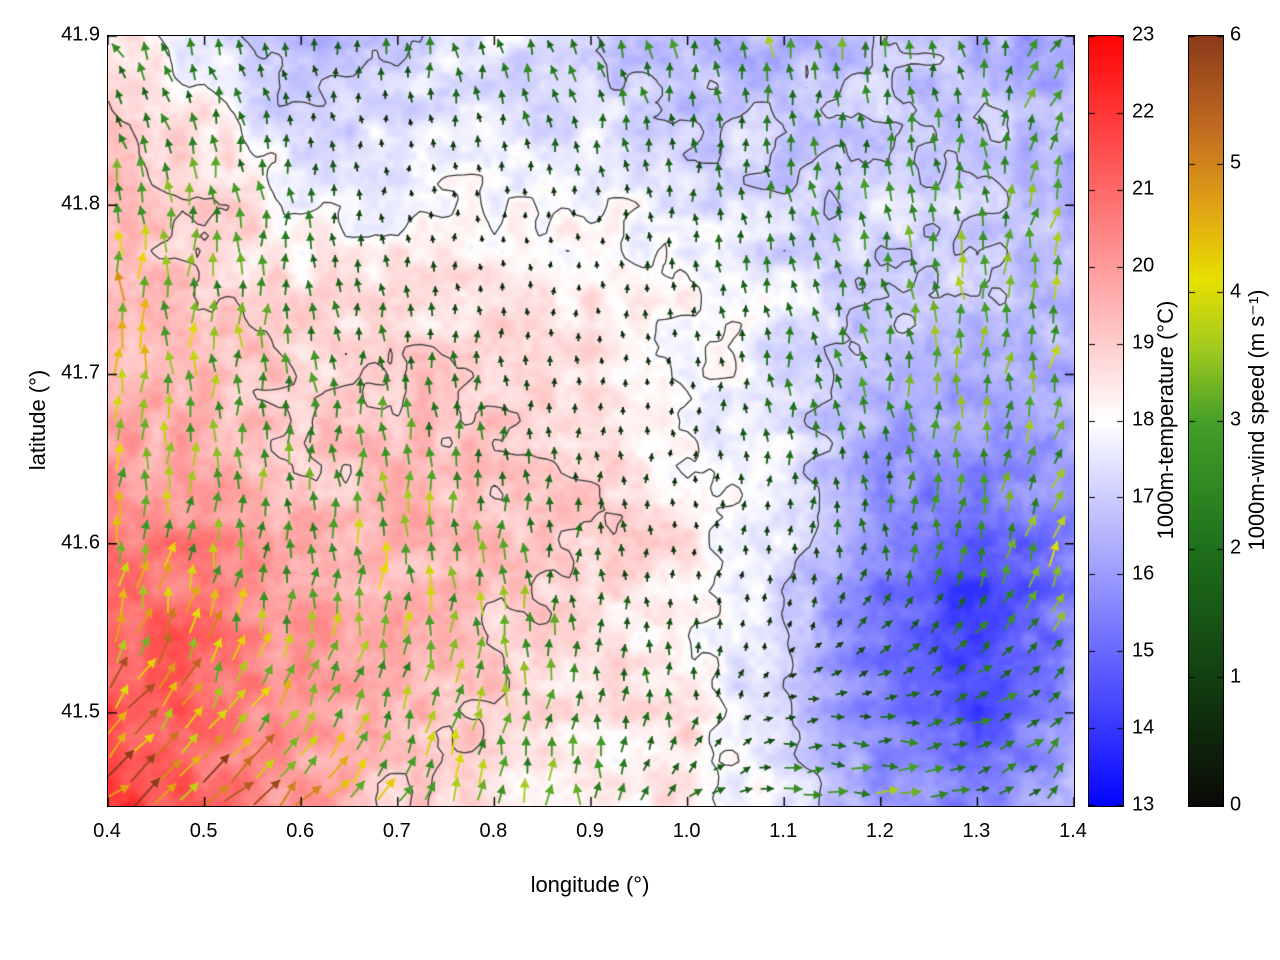 This screenshot has height=960, width=1280. I want to click on temperature-colorbar-tick-label: 21, so click(1143, 188).